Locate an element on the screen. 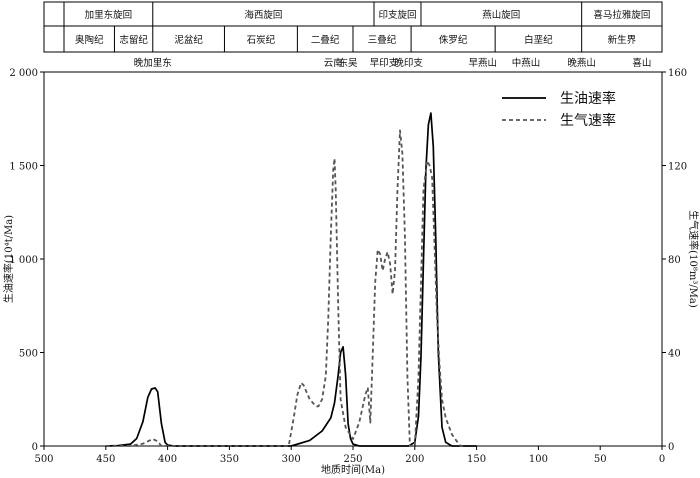 This screenshot has height=478, width=700. period-cell-label: 新生界 is located at coordinates (622, 40).